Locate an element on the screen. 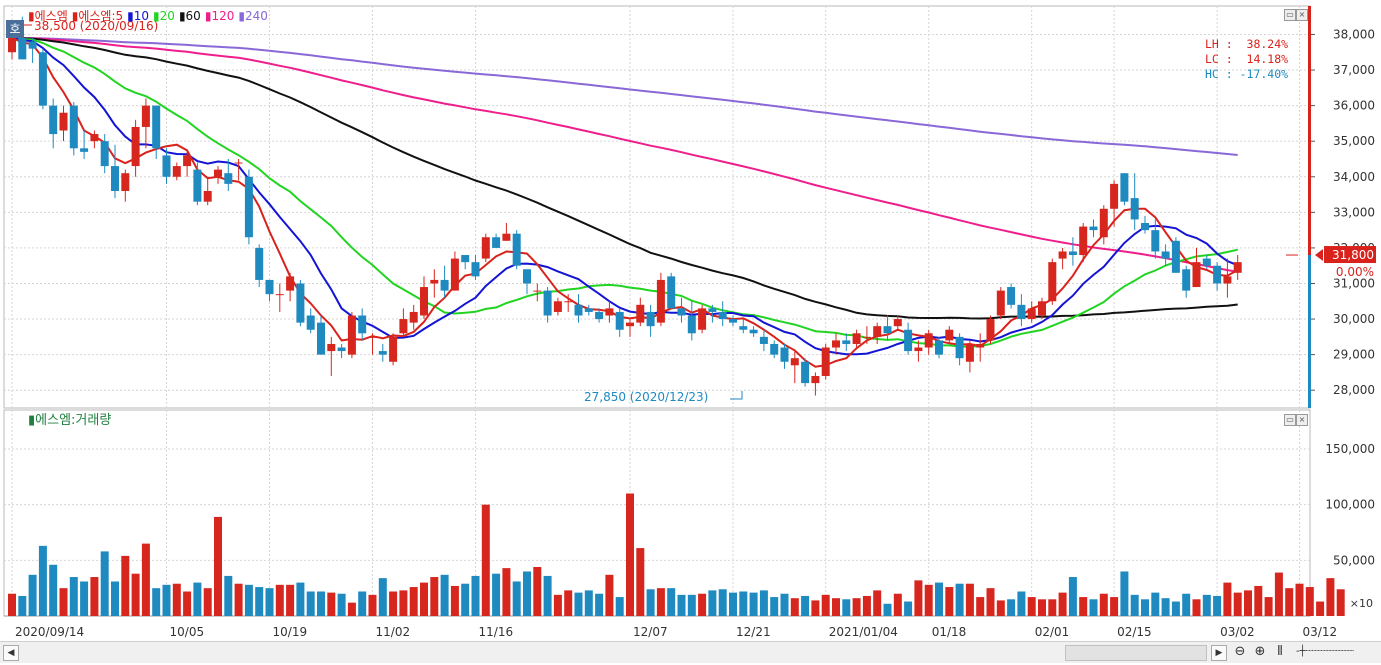 The height and width of the screenshot is (665, 1381). legend-item: 20 is located at coordinates (167, 16).